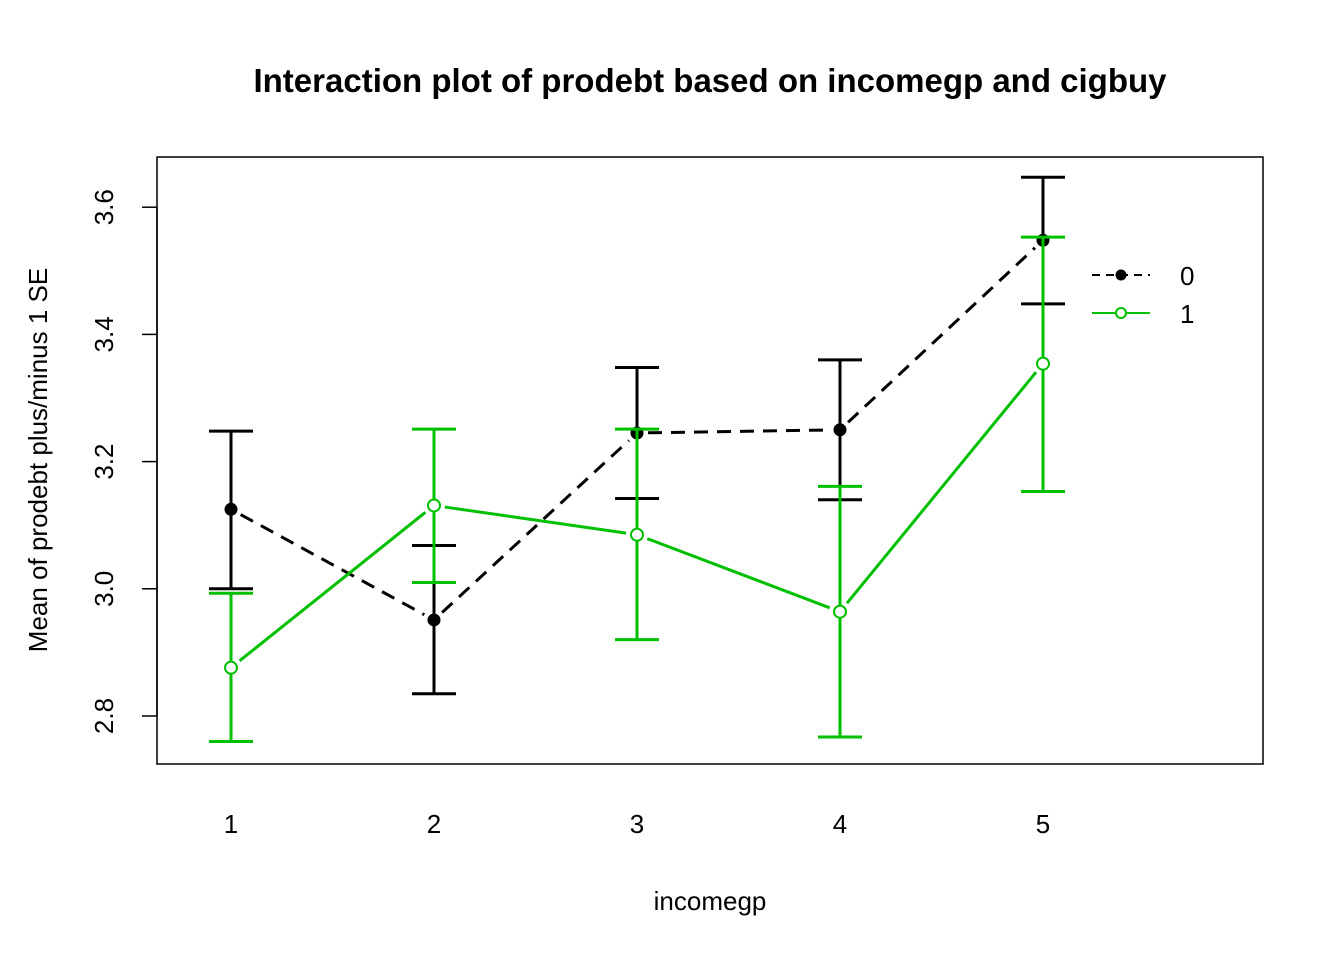  I want to click on x-axis: 1 2 3 4 5, so click(637, 824).